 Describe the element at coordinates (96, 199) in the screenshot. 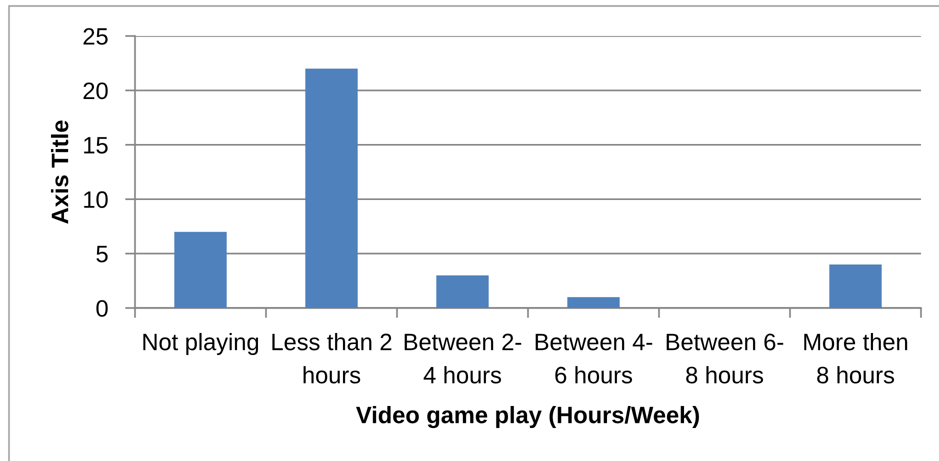

I see `y-tick-label: 10` at that location.